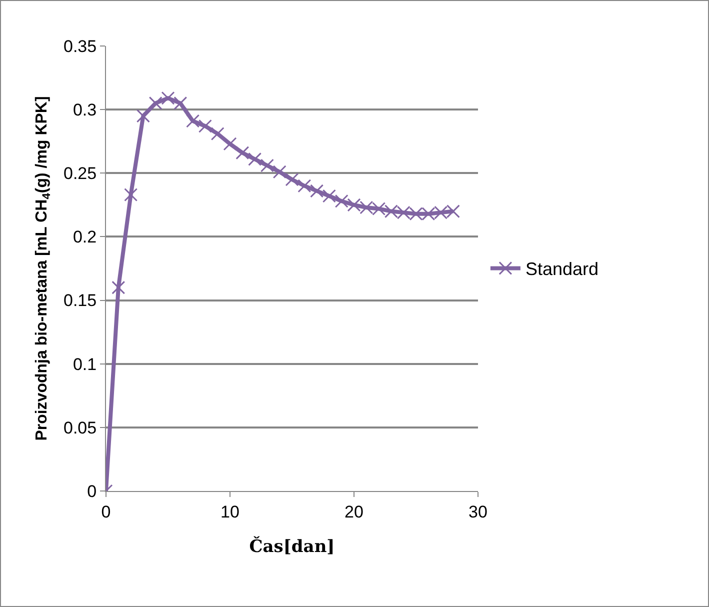 Image resolution: width=709 pixels, height=607 pixels. What do you see at coordinates (80, 300) in the screenshot?
I see `y-tick-label: 0.15` at bounding box center [80, 300].